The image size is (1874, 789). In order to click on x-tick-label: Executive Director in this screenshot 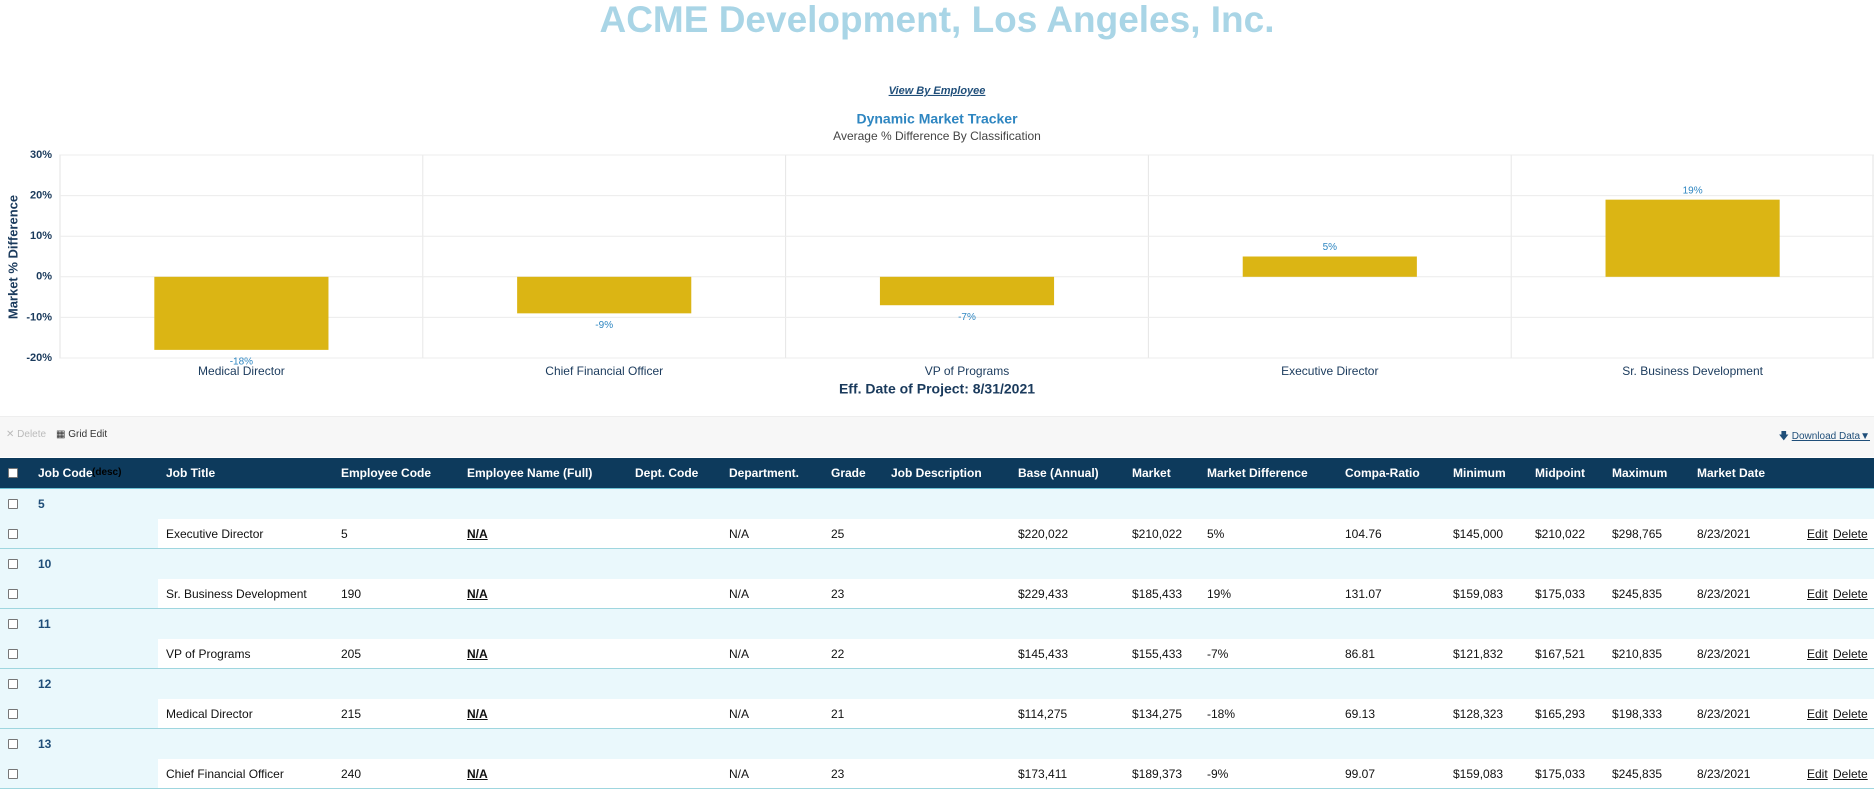, I will do `click(1329, 371)`.